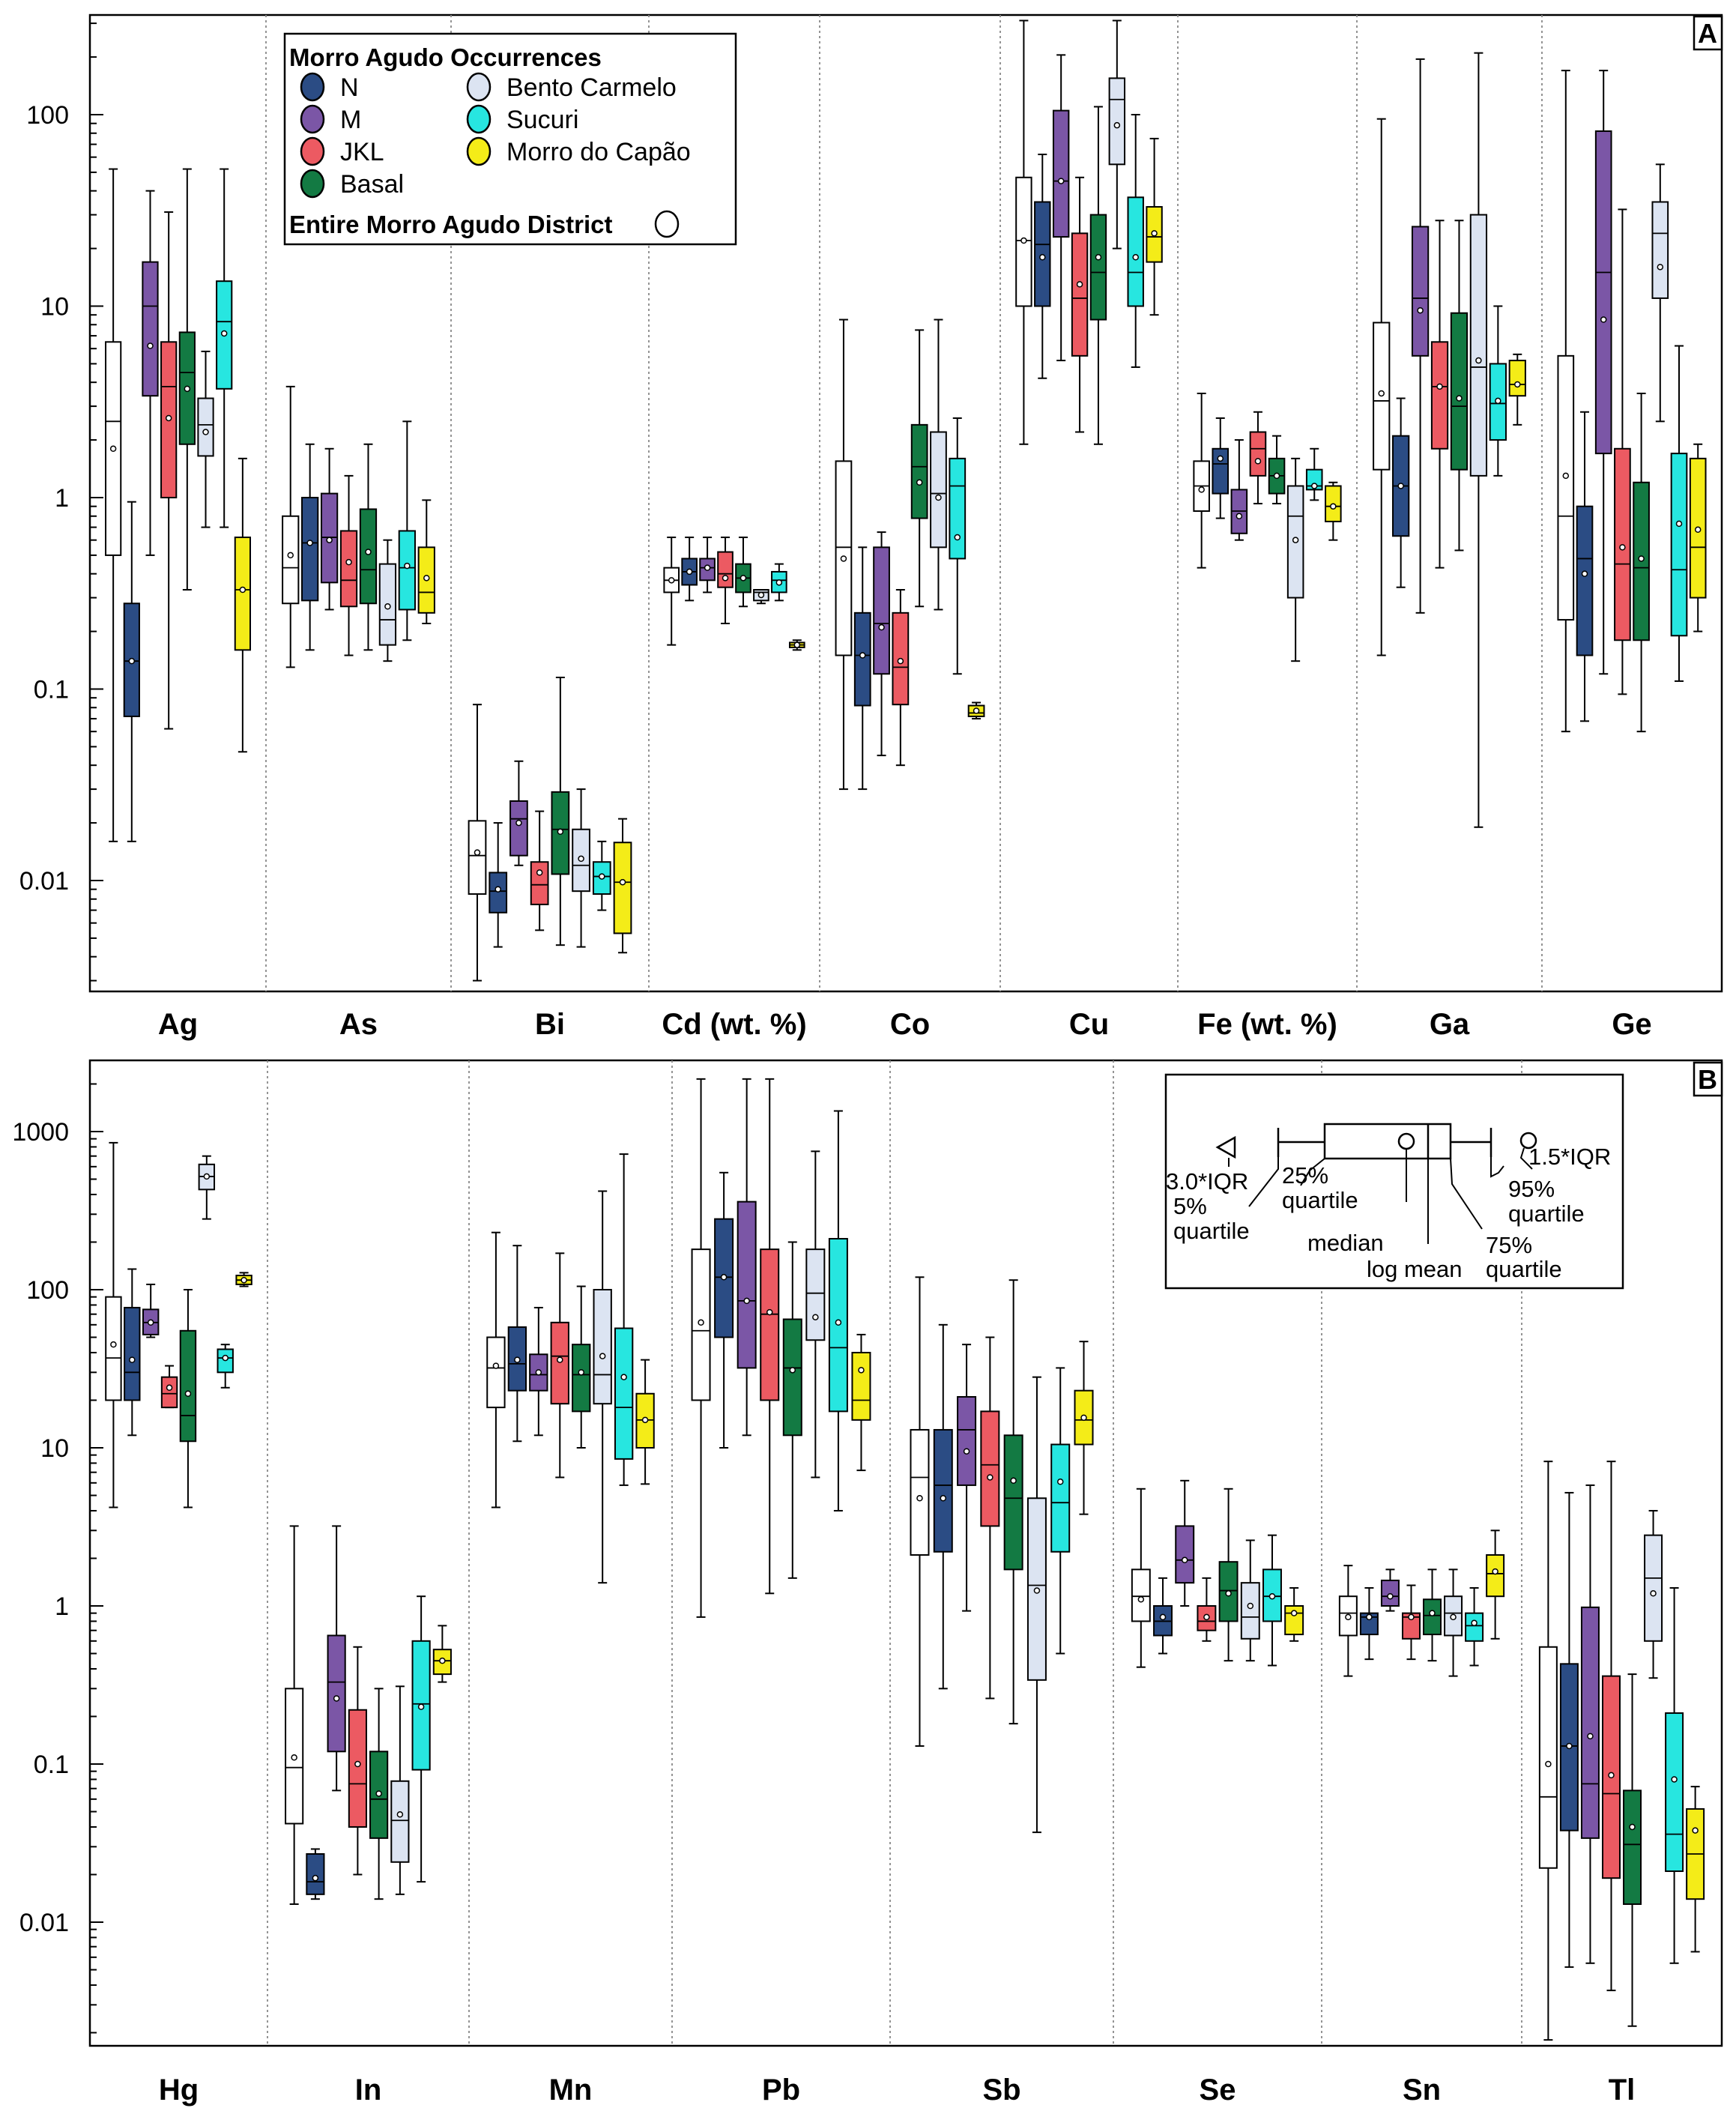 The image size is (1736, 2114). I want to click on y-tick-label: 0.01, so click(44, 881).